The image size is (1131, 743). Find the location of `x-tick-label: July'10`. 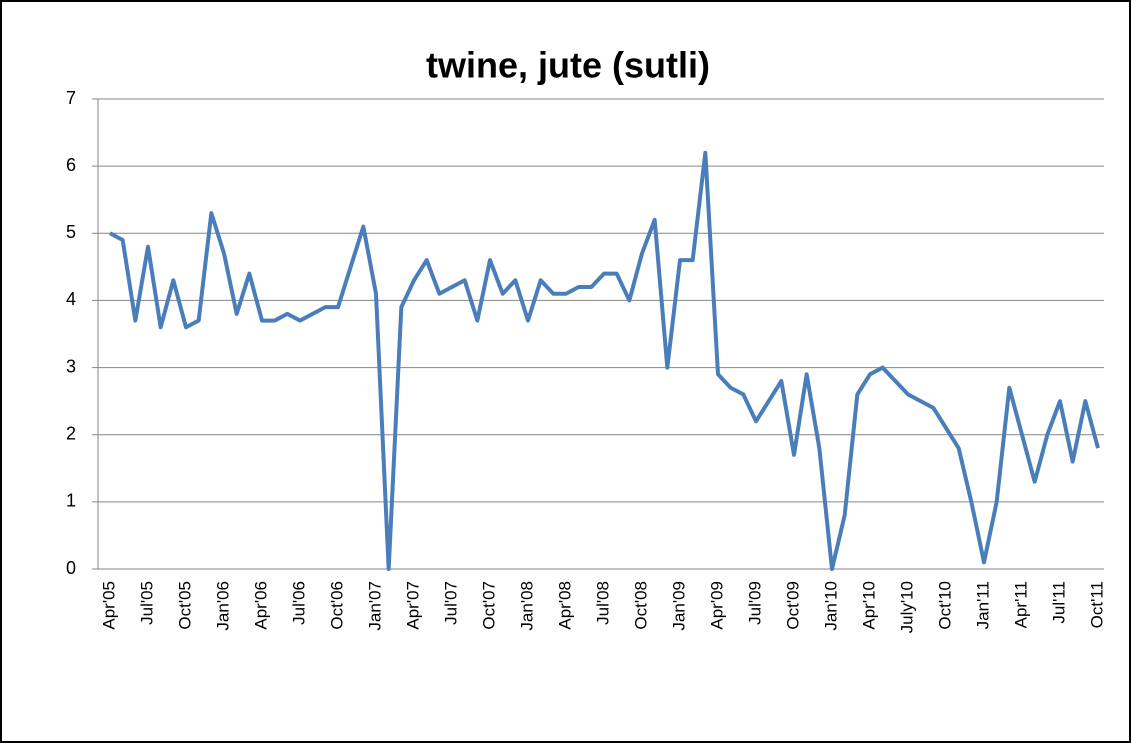

x-tick-label: July'10 is located at coordinates (906, 607).